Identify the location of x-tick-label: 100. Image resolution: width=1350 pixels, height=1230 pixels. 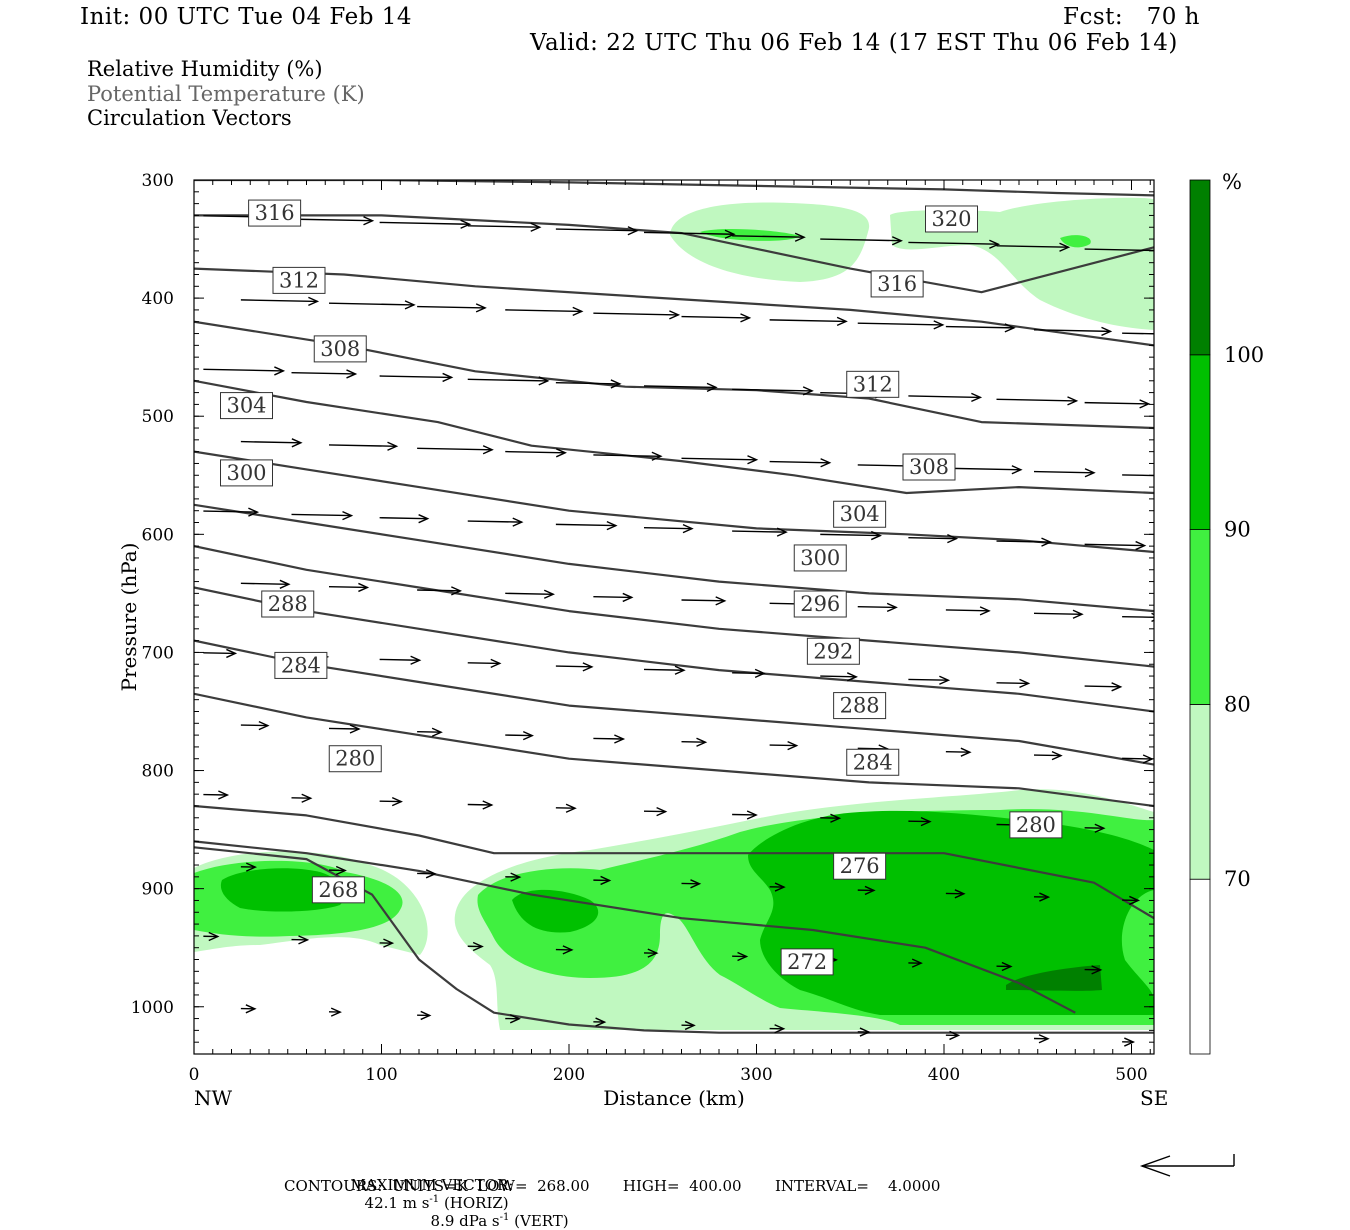
(381, 1075).